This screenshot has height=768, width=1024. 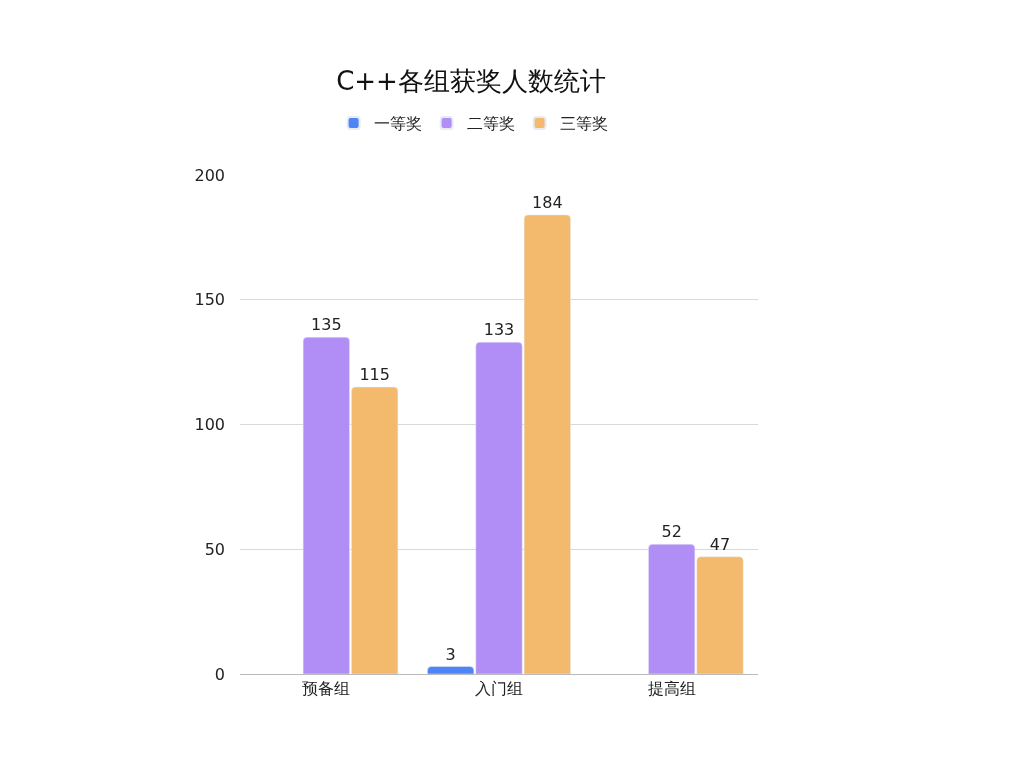 I want to click on data-label: 184, so click(x=547, y=202).